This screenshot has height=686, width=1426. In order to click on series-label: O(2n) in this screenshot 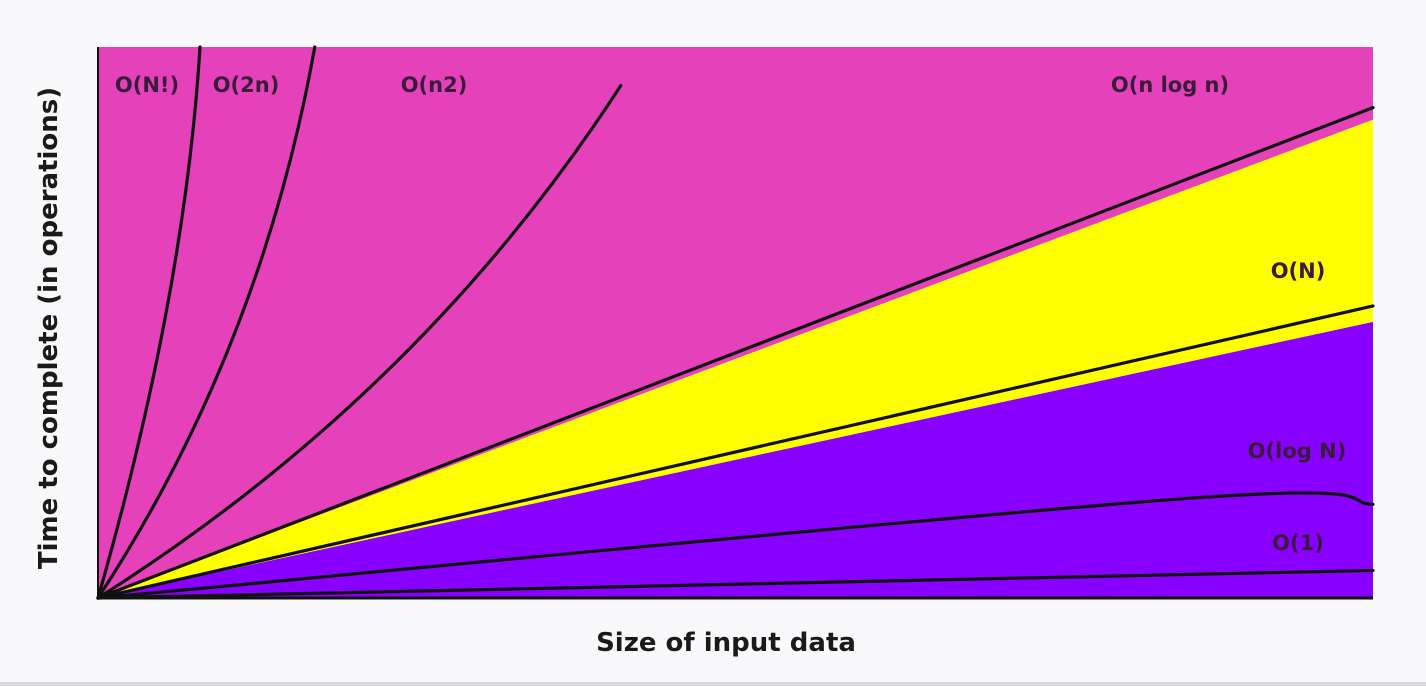, I will do `click(246, 85)`.